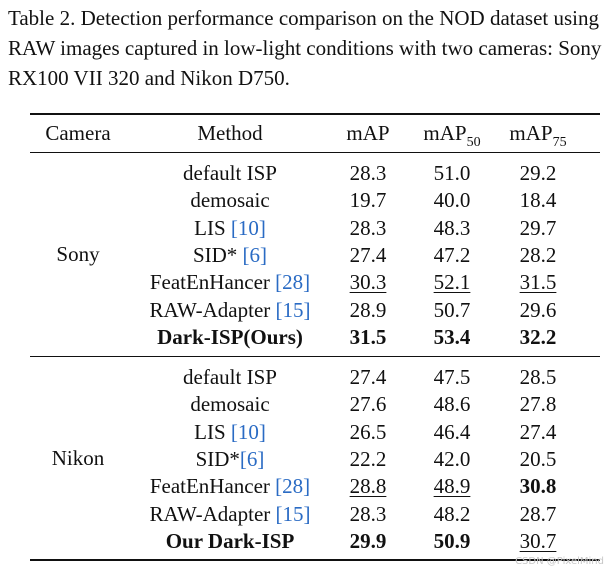 The height and width of the screenshot is (569, 612). I want to click on metric-map: 29.9, so click(368, 541).